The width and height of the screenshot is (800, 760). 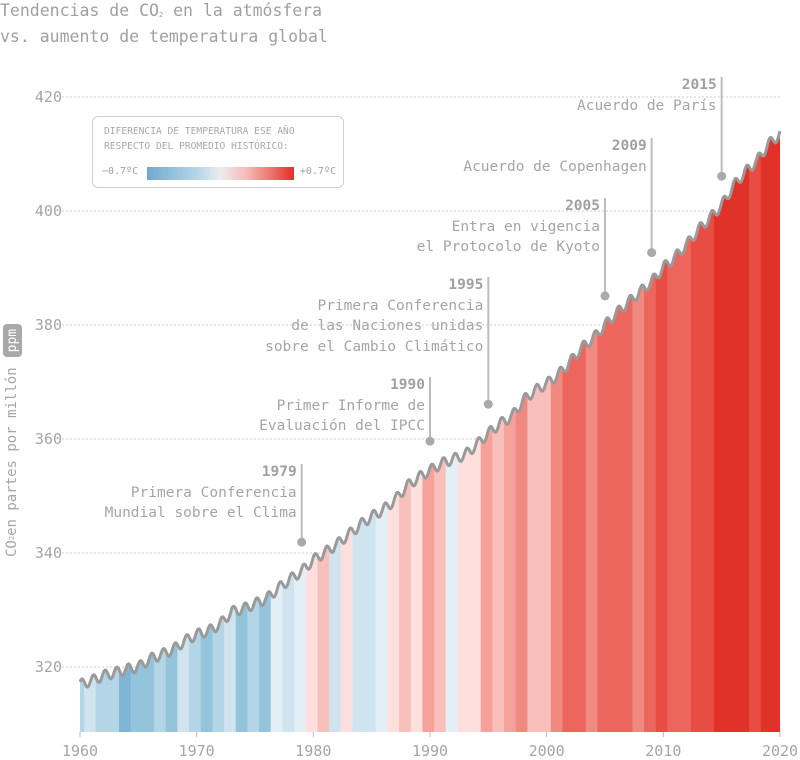 I want to click on stripe-2011, so click(x=673, y=431).